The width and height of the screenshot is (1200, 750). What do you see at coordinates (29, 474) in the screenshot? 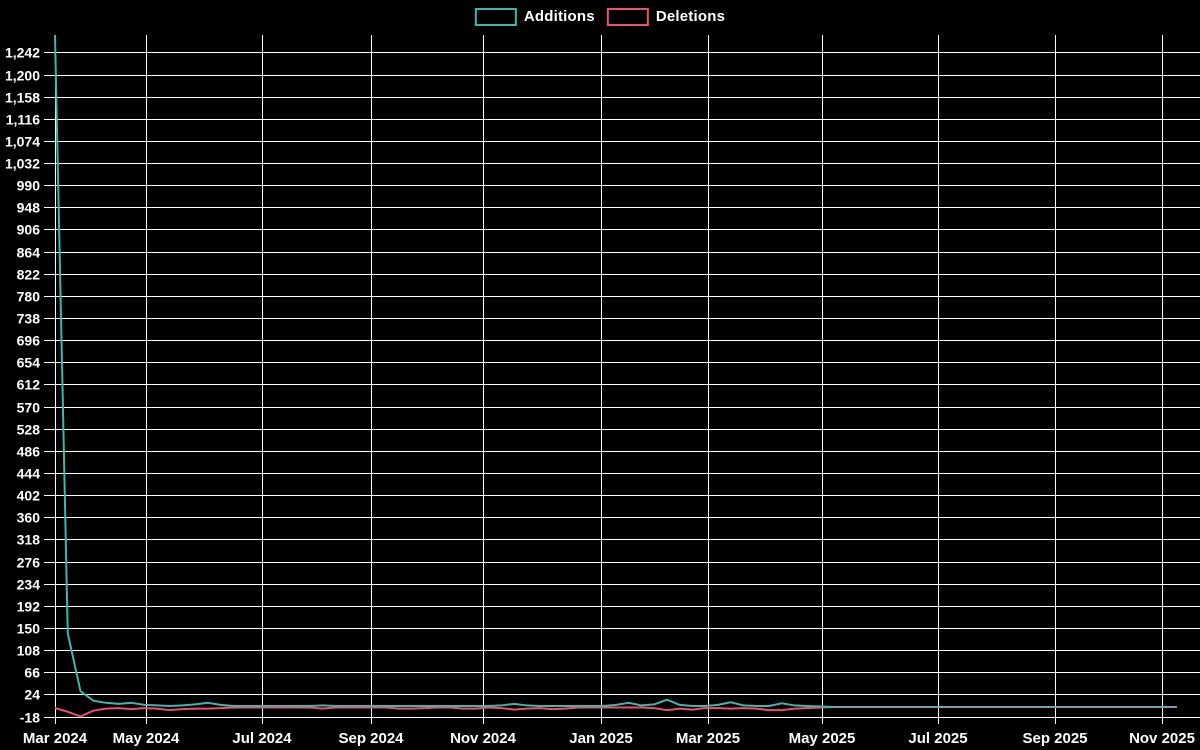
I see `y-axis-label: 444` at bounding box center [29, 474].